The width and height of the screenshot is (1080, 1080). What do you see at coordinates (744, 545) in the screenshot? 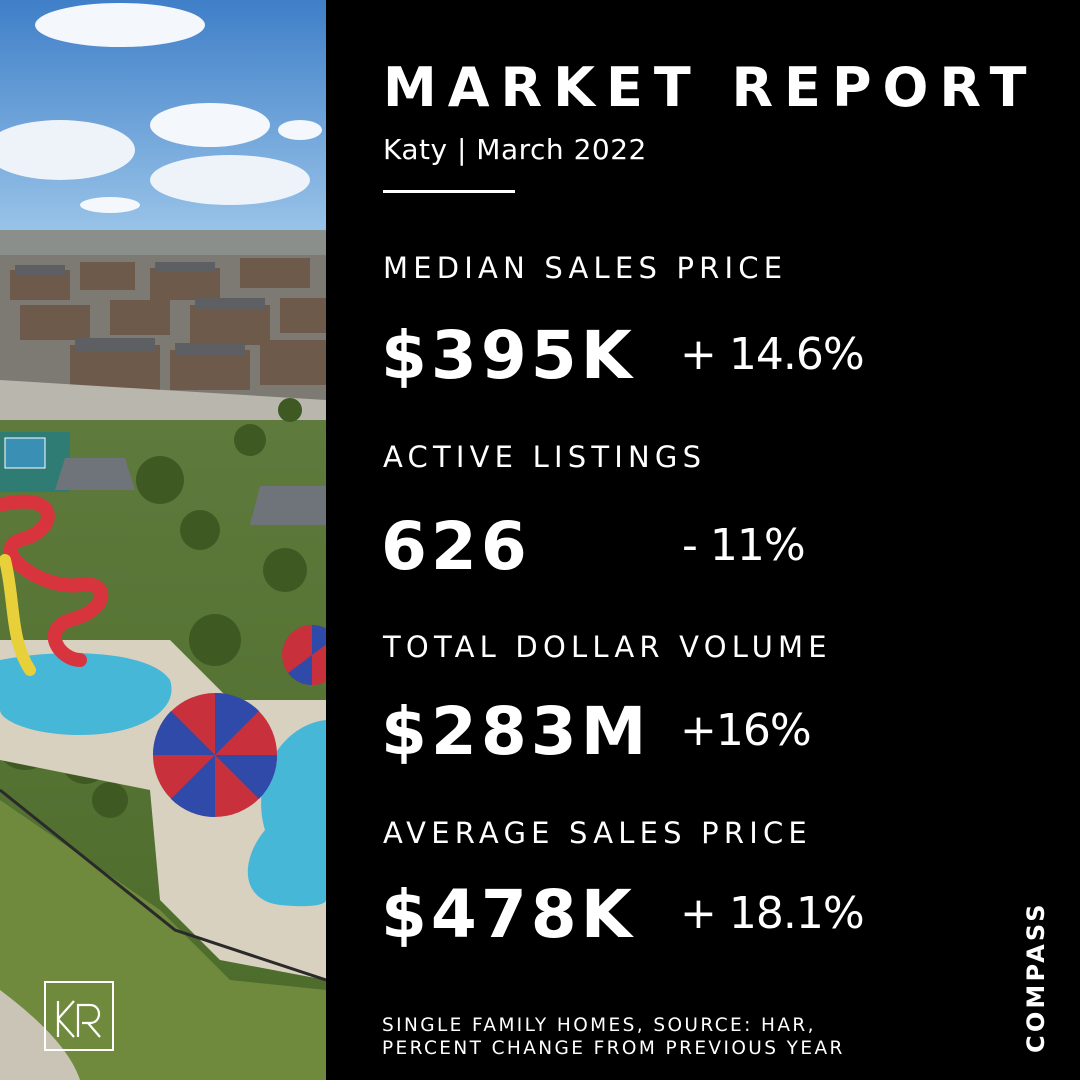
I see `metric-change-active-listings: - 11%` at bounding box center [744, 545].